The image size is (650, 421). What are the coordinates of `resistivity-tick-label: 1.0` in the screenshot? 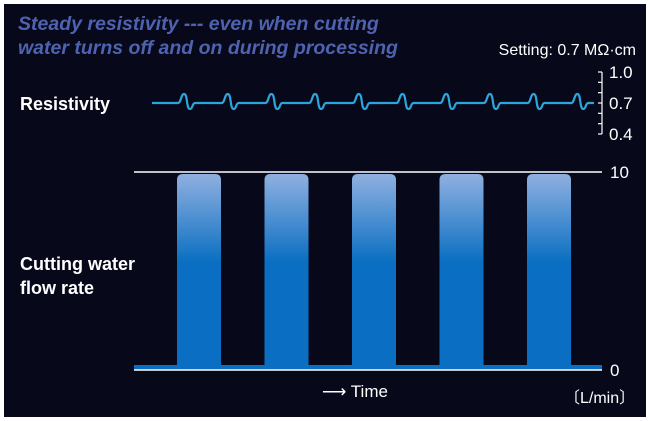 It's located at (621, 72).